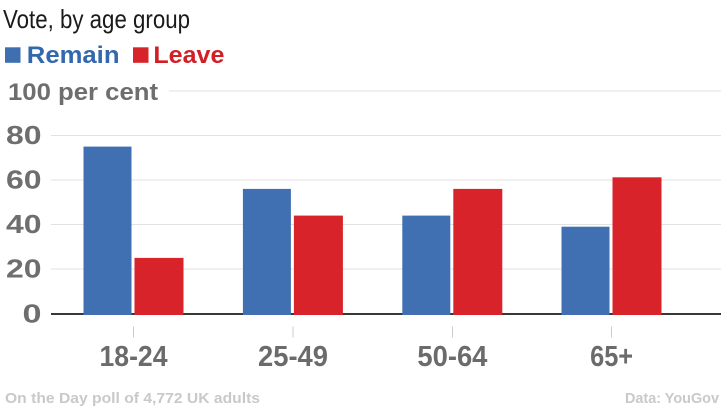 This screenshot has width=728, height=414. Describe the element at coordinates (452, 357) in the screenshot. I see `svg-text: 50-64` at that location.